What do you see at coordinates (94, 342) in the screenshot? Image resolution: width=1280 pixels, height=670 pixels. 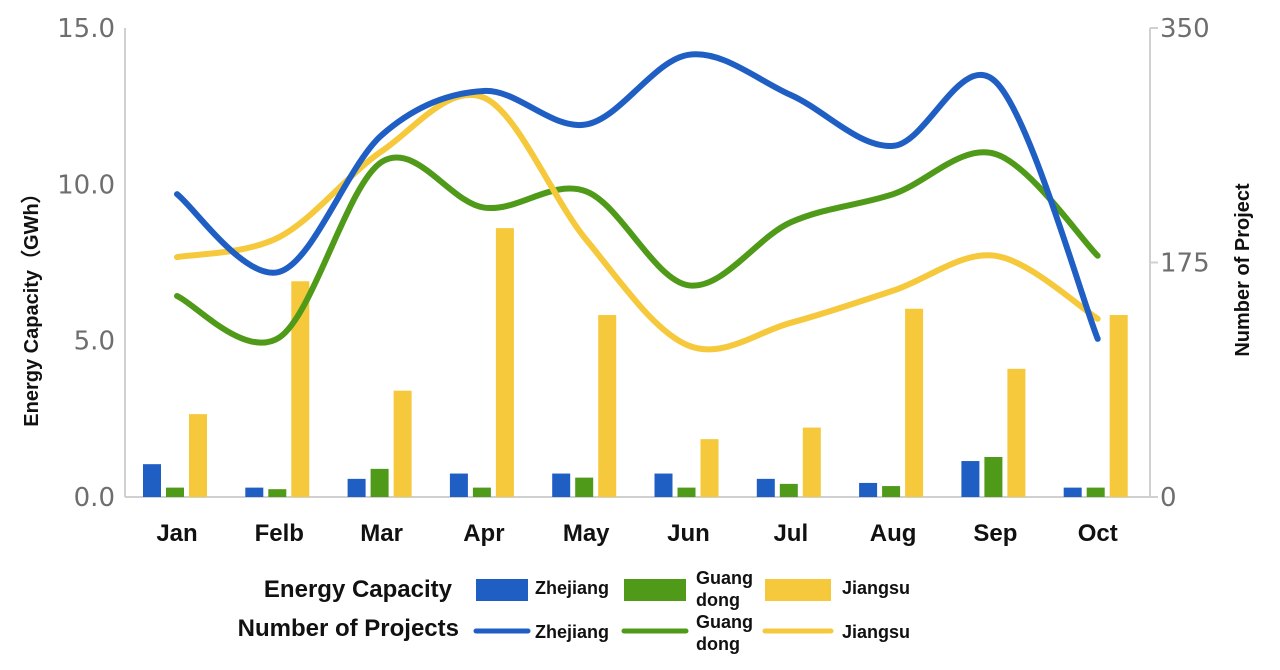 I see `y-left-tick-label: 5.0` at bounding box center [94, 342].